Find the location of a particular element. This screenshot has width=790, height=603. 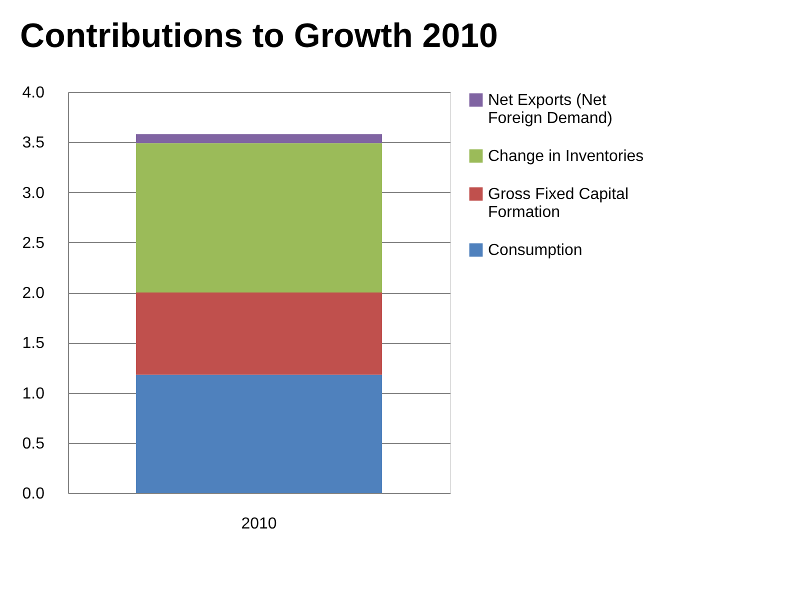

y-tick-label: 0.0 is located at coordinates (33, 494).